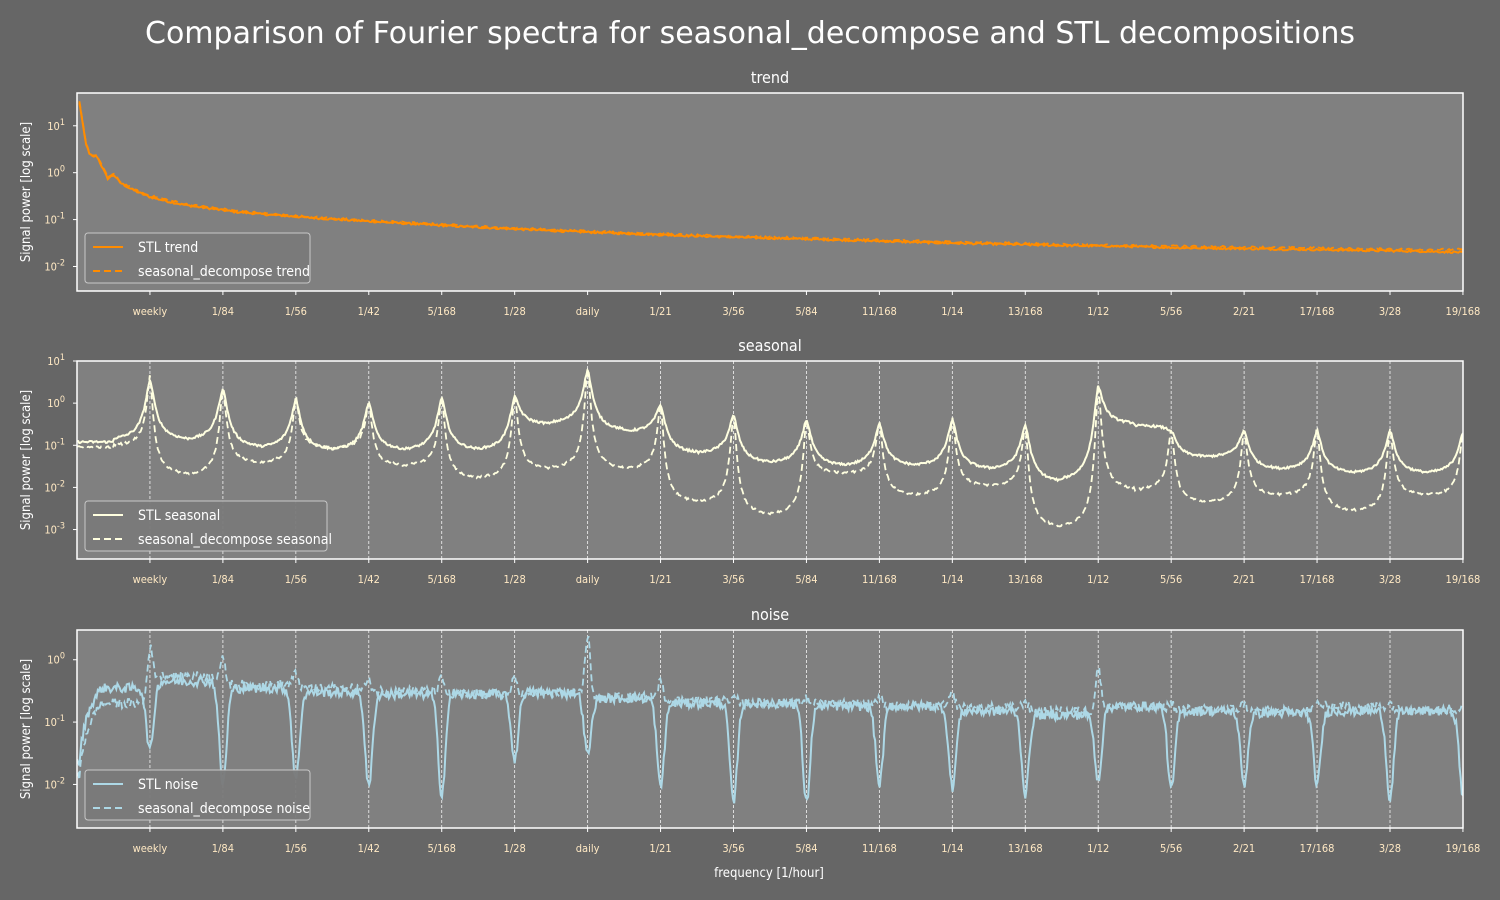 This screenshot has height=900, width=1500. What do you see at coordinates (54, 529) in the screenshot?
I see `y-tick-label: 10⁻³` at bounding box center [54, 529].